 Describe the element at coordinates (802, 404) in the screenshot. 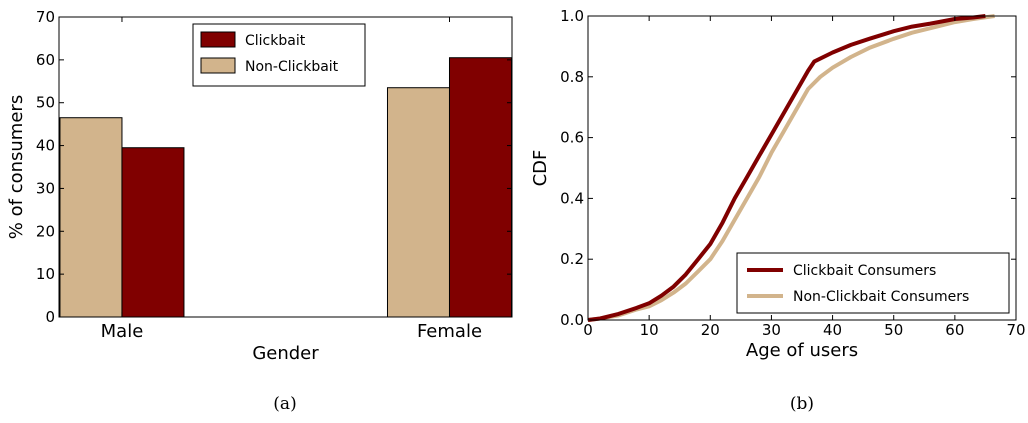

I see `caption-b: (b)` at that location.